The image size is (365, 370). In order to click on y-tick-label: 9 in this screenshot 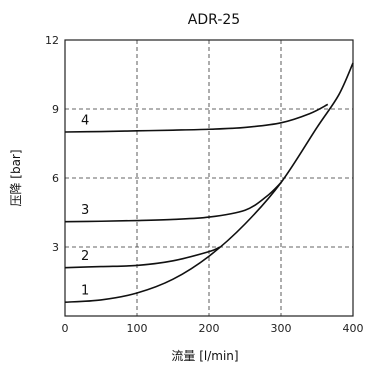, I will do `click(55, 109)`.